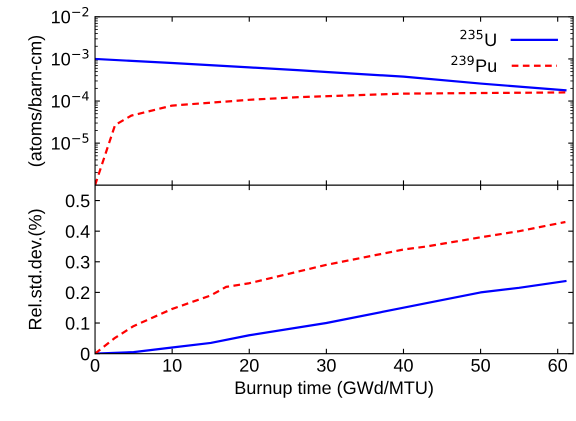  I want to click on y-tick-label: 0.3, so click(78, 262).